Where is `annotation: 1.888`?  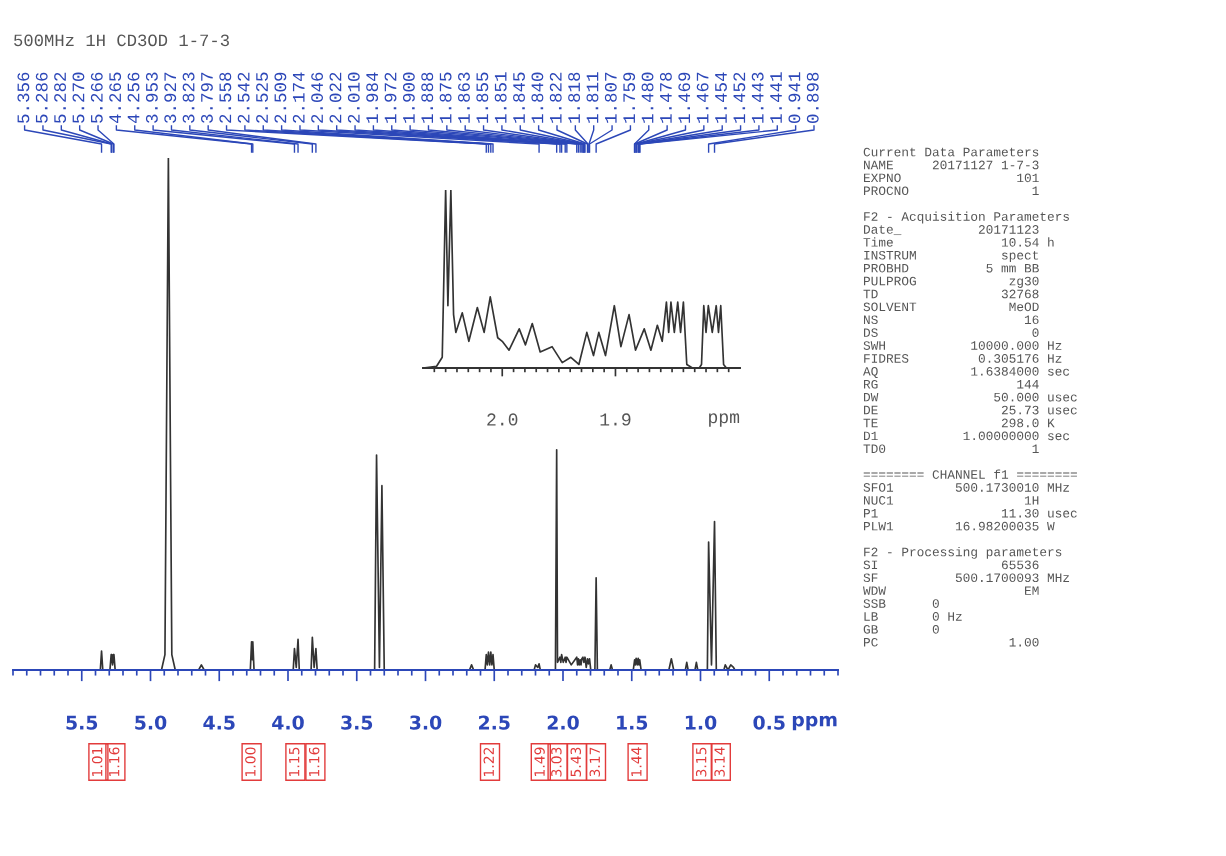 annotation: 1.888 is located at coordinates (427, 97).